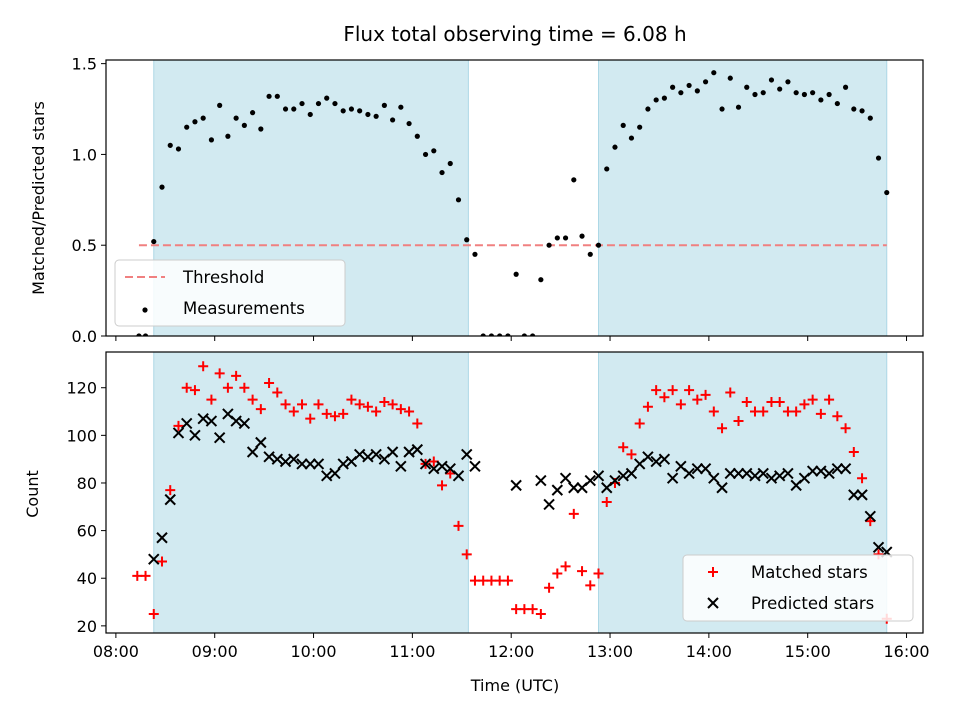 This screenshot has width=960, height=720. I want to click on y-tick-label: 20, so click(87, 626).